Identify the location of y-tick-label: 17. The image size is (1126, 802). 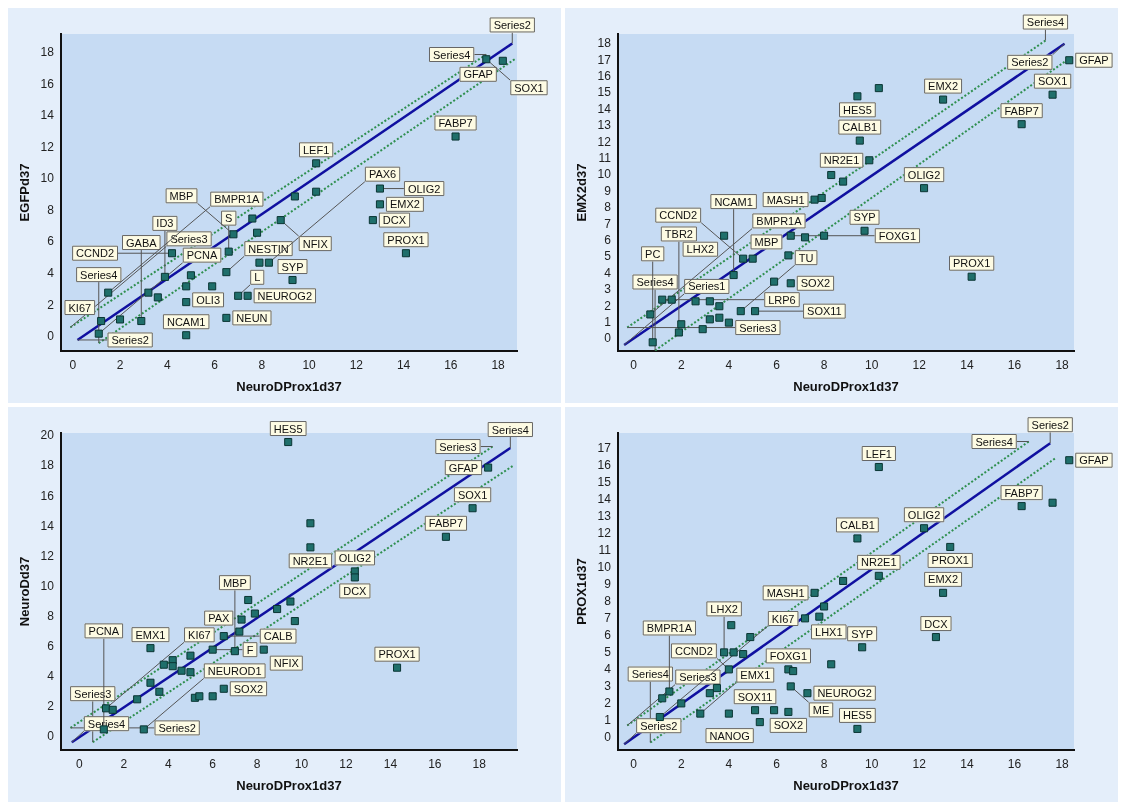
(604, 59).